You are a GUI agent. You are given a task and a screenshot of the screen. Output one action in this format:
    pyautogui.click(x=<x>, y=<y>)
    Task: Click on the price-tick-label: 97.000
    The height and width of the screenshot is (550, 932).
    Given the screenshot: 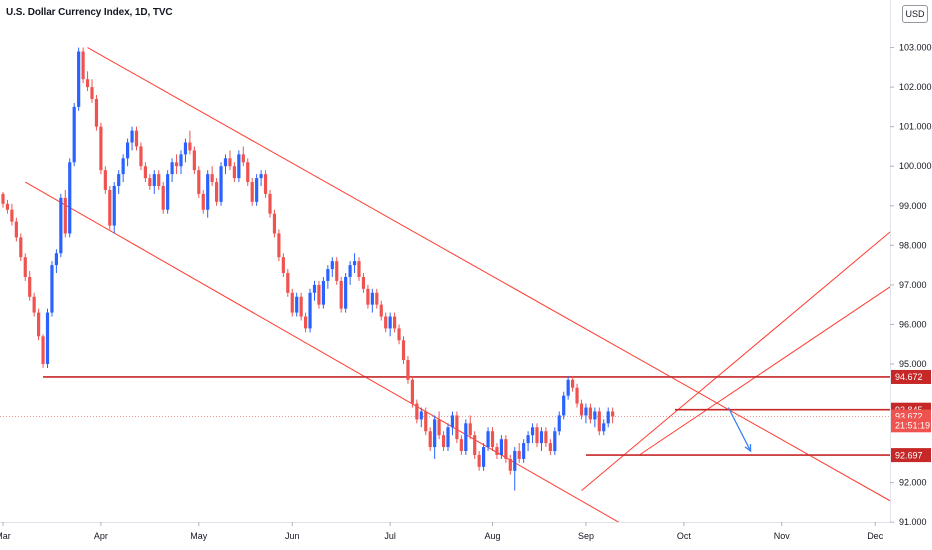 What is the action you would take?
    pyautogui.click(x=913, y=285)
    